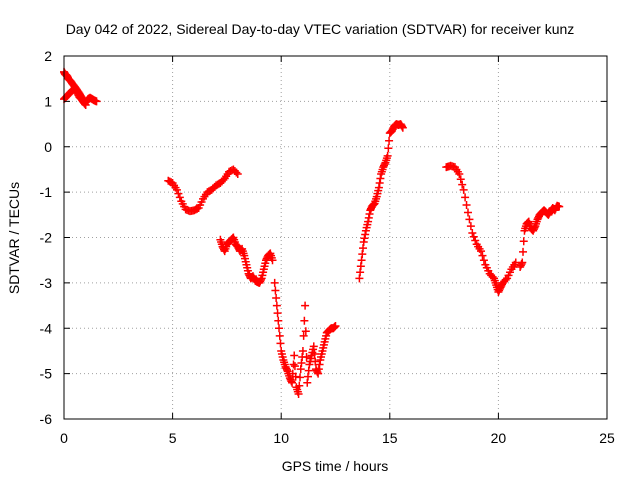  I want to click on y-tick-label: -1, so click(46, 192).